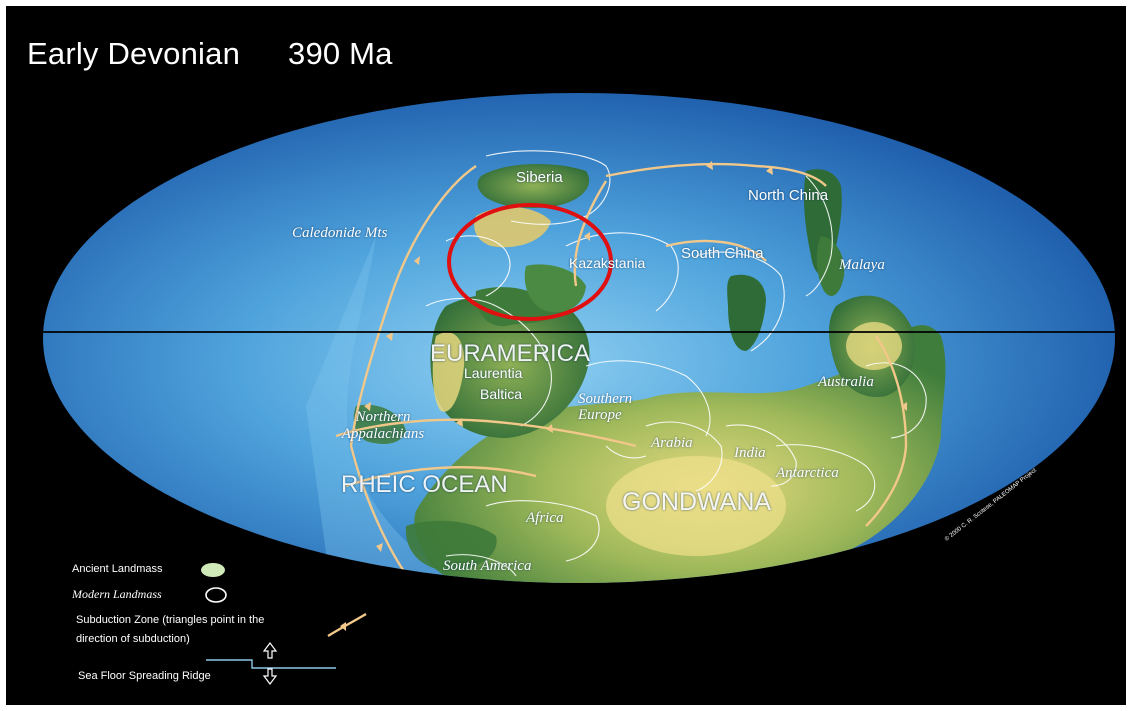 The width and height of the screenshot is (1132, 711). I want to click on shelf-west, so click(416, 409).